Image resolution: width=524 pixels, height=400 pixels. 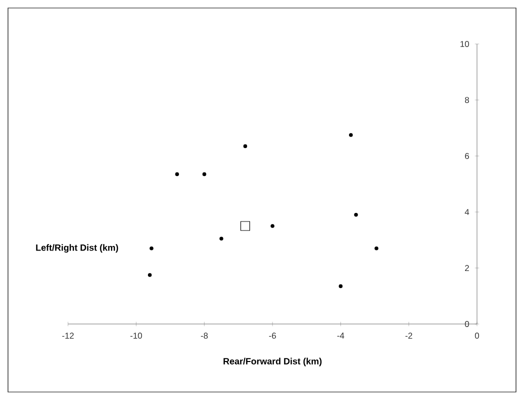 What do you see at coordinates (467, 212) in the screenshot?
I see `y-tick-label: 4` at bounding box center [467, 212].